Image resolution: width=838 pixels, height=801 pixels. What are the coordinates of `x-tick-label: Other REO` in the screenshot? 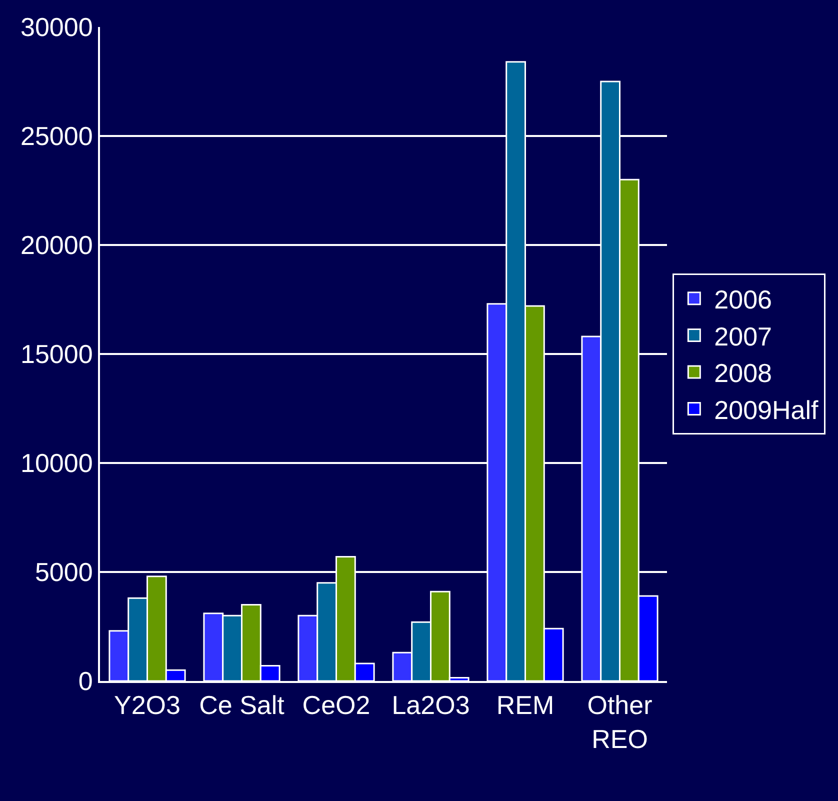 It's located at (620, 722).